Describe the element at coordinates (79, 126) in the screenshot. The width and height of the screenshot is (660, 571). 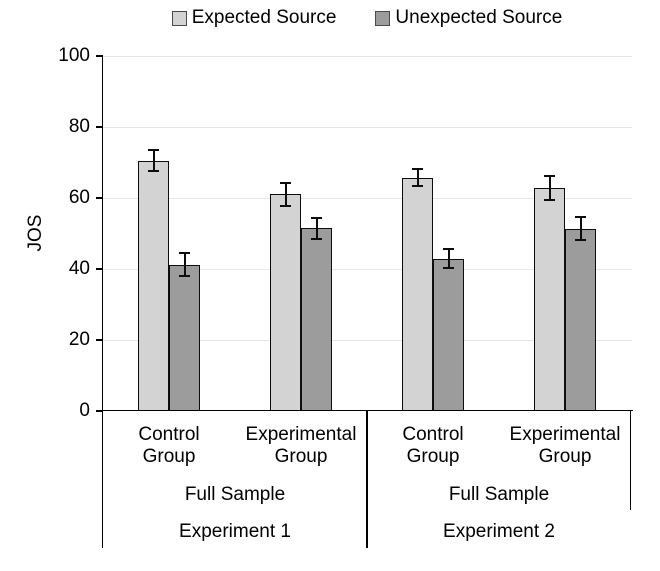
I see `y-tick-label: 80` at that location.